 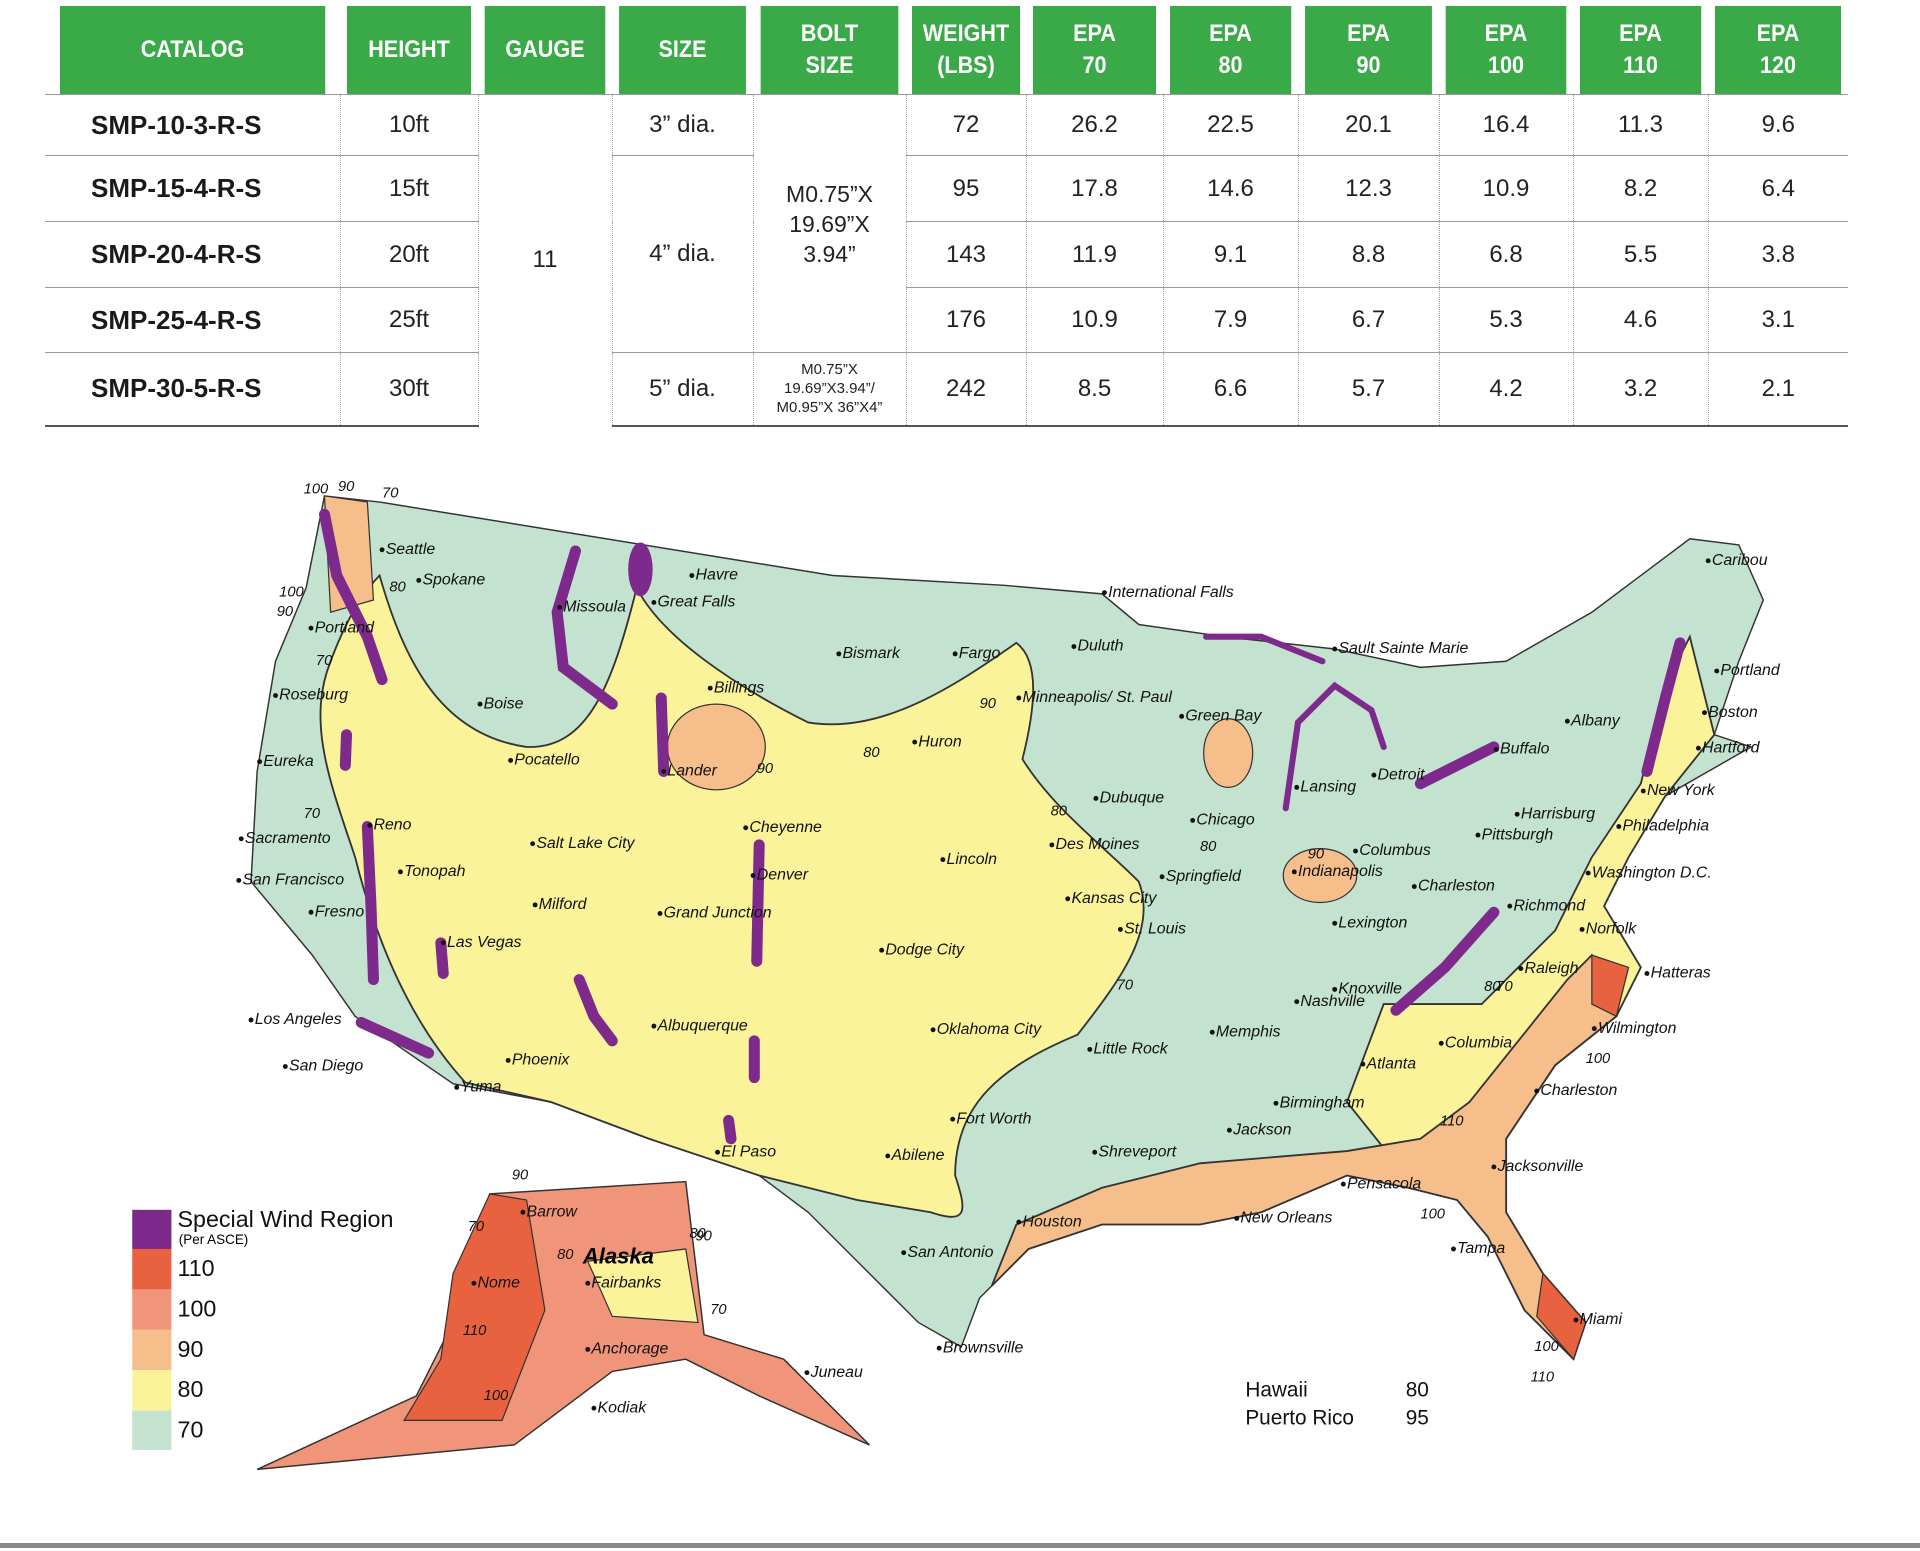 I want to click on epa-cell: 9.1, so click(x=1230, y=254).